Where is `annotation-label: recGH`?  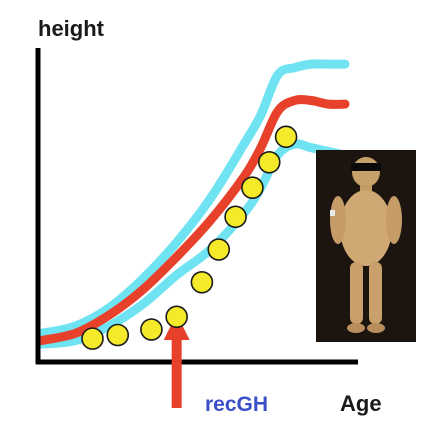 annotation-label: recGH is located at coordinates (237, 404).